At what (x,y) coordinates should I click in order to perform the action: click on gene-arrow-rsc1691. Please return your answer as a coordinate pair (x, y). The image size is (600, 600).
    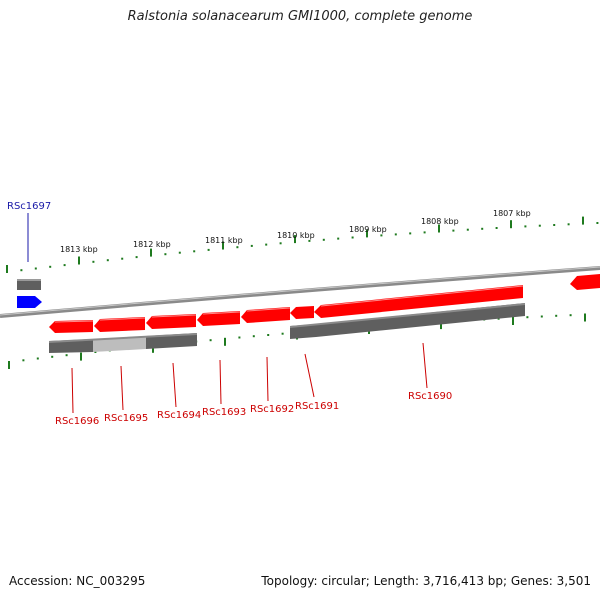
    Looking at the image, I should click on (302, 312).